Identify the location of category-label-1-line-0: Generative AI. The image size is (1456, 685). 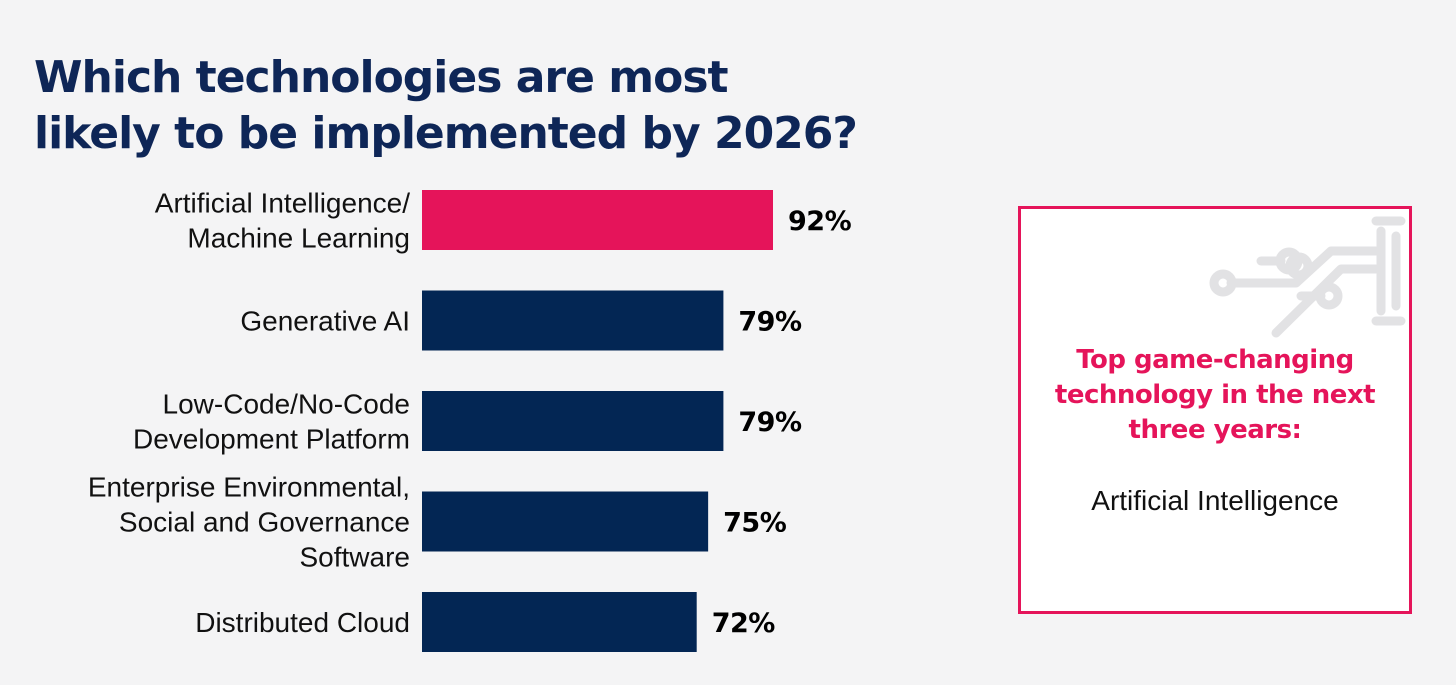
(325, 321).